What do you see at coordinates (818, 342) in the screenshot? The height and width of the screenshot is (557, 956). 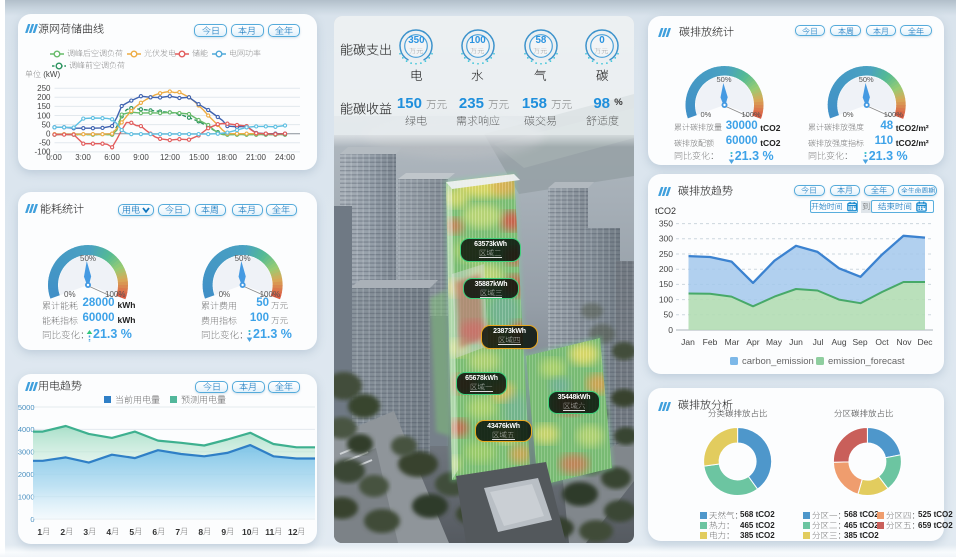 I see `svg-text: Jul` at bounding box center [818, 342].